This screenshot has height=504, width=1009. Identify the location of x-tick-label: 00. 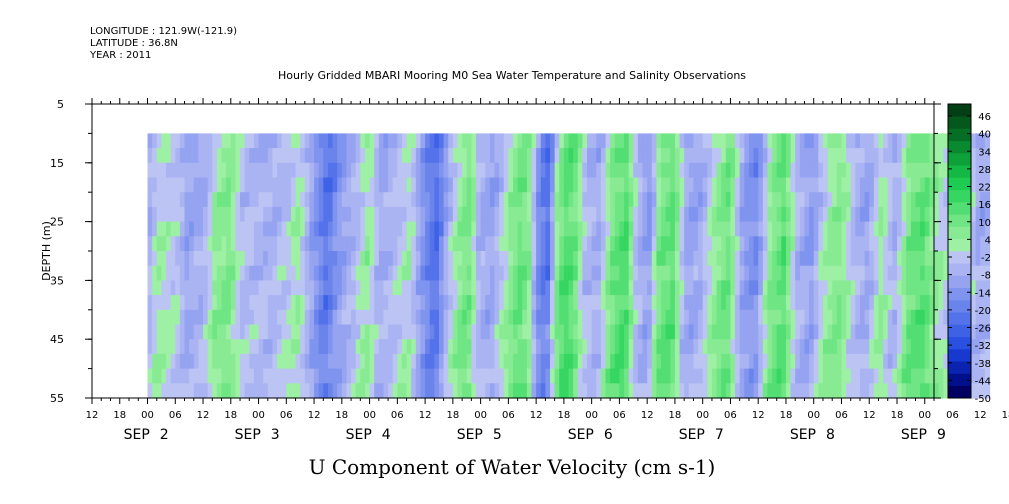
(591, 415).